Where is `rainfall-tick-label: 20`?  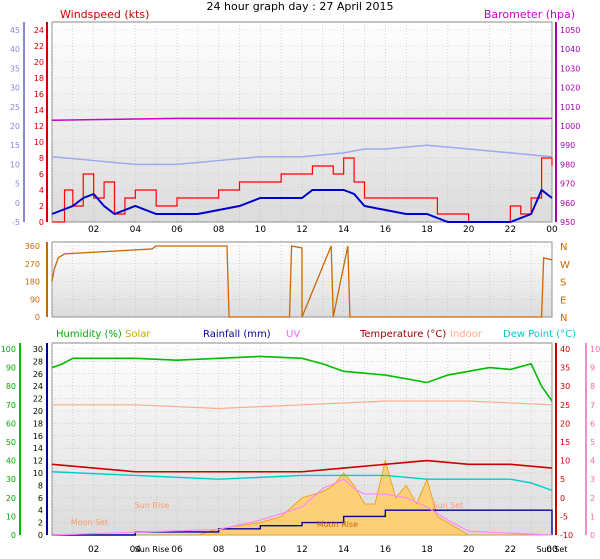 rainfall-tick-label: 20 is located at coordinates (38, 411).